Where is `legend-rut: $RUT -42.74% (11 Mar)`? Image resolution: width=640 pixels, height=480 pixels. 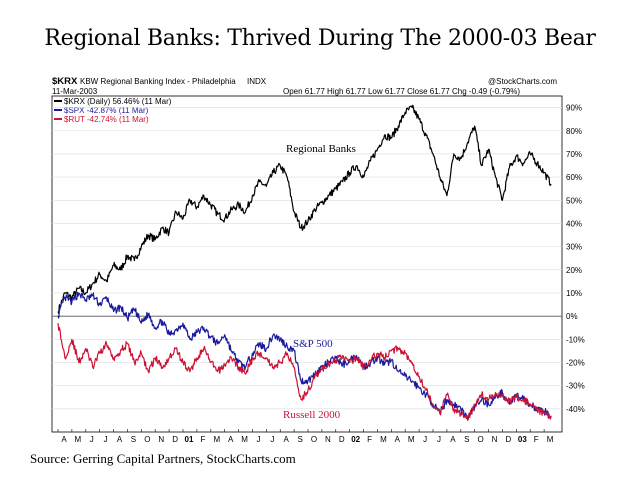
legend-rut: $RUT -42.74% (11 Mar) is located at coordinates (106, 119).